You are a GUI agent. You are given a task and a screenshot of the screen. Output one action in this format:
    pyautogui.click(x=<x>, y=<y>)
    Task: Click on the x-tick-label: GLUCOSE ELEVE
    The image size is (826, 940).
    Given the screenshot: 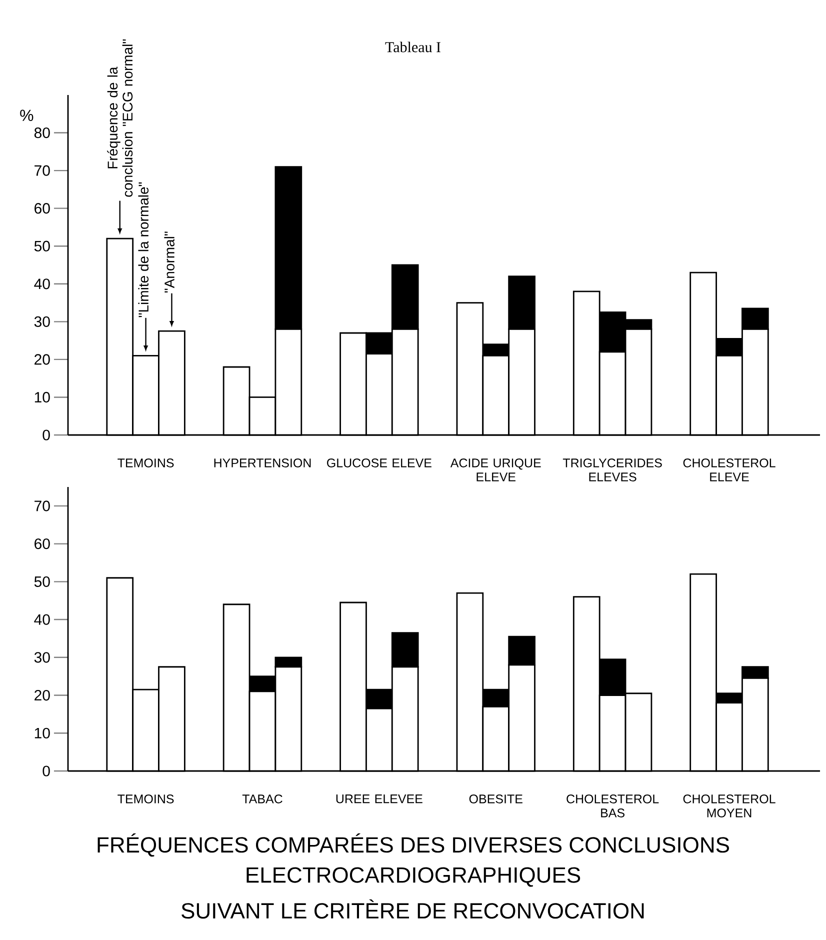 What is the action you would take?
    pyautogui.click(x=379, y=463)
    